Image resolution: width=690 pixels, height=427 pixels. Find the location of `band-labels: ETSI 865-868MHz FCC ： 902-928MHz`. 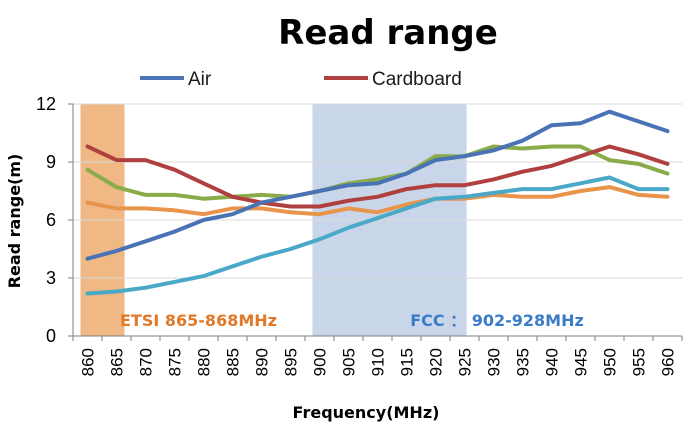

band-labels: ETSI 865-868MHz FCC ： 902-928MHz is located at coordinates (352, 320).